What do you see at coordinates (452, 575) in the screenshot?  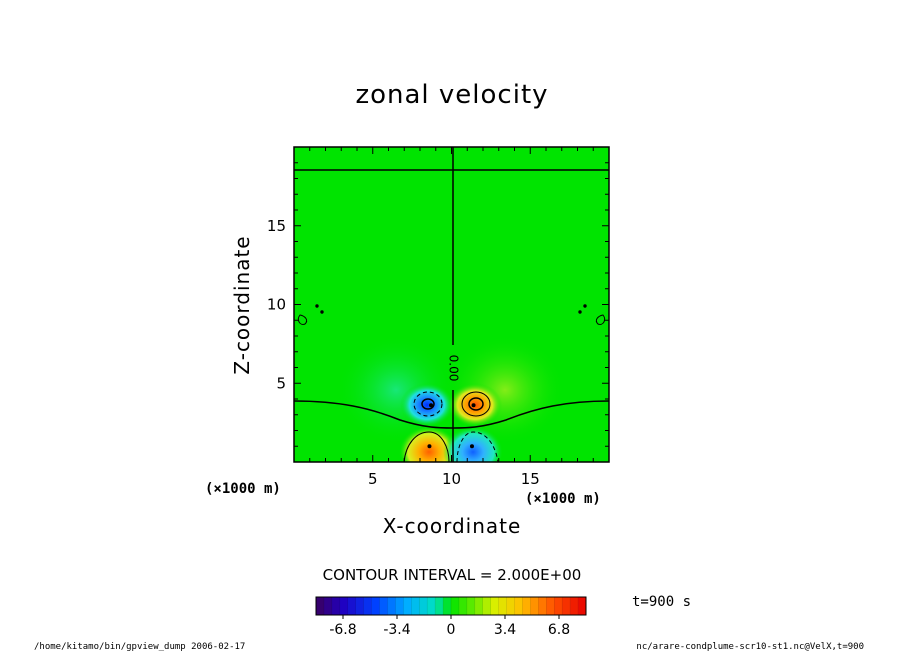 I see `contour-interval-label: CONTOUR INTERVAL = 2.000E+00` at bounding box center [452, 575].